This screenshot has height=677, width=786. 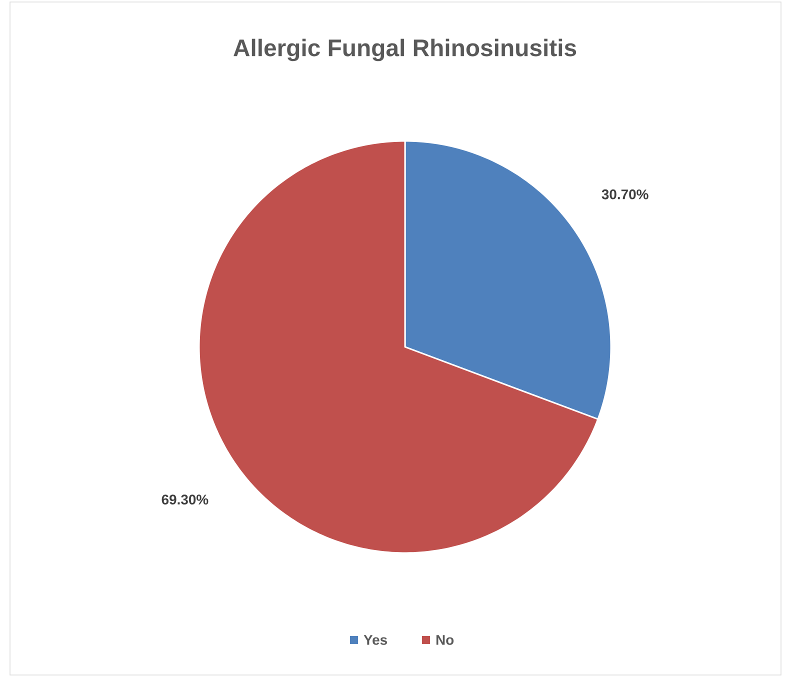 I want to click on data-label: 30.70%, so click(x=625, y=194).